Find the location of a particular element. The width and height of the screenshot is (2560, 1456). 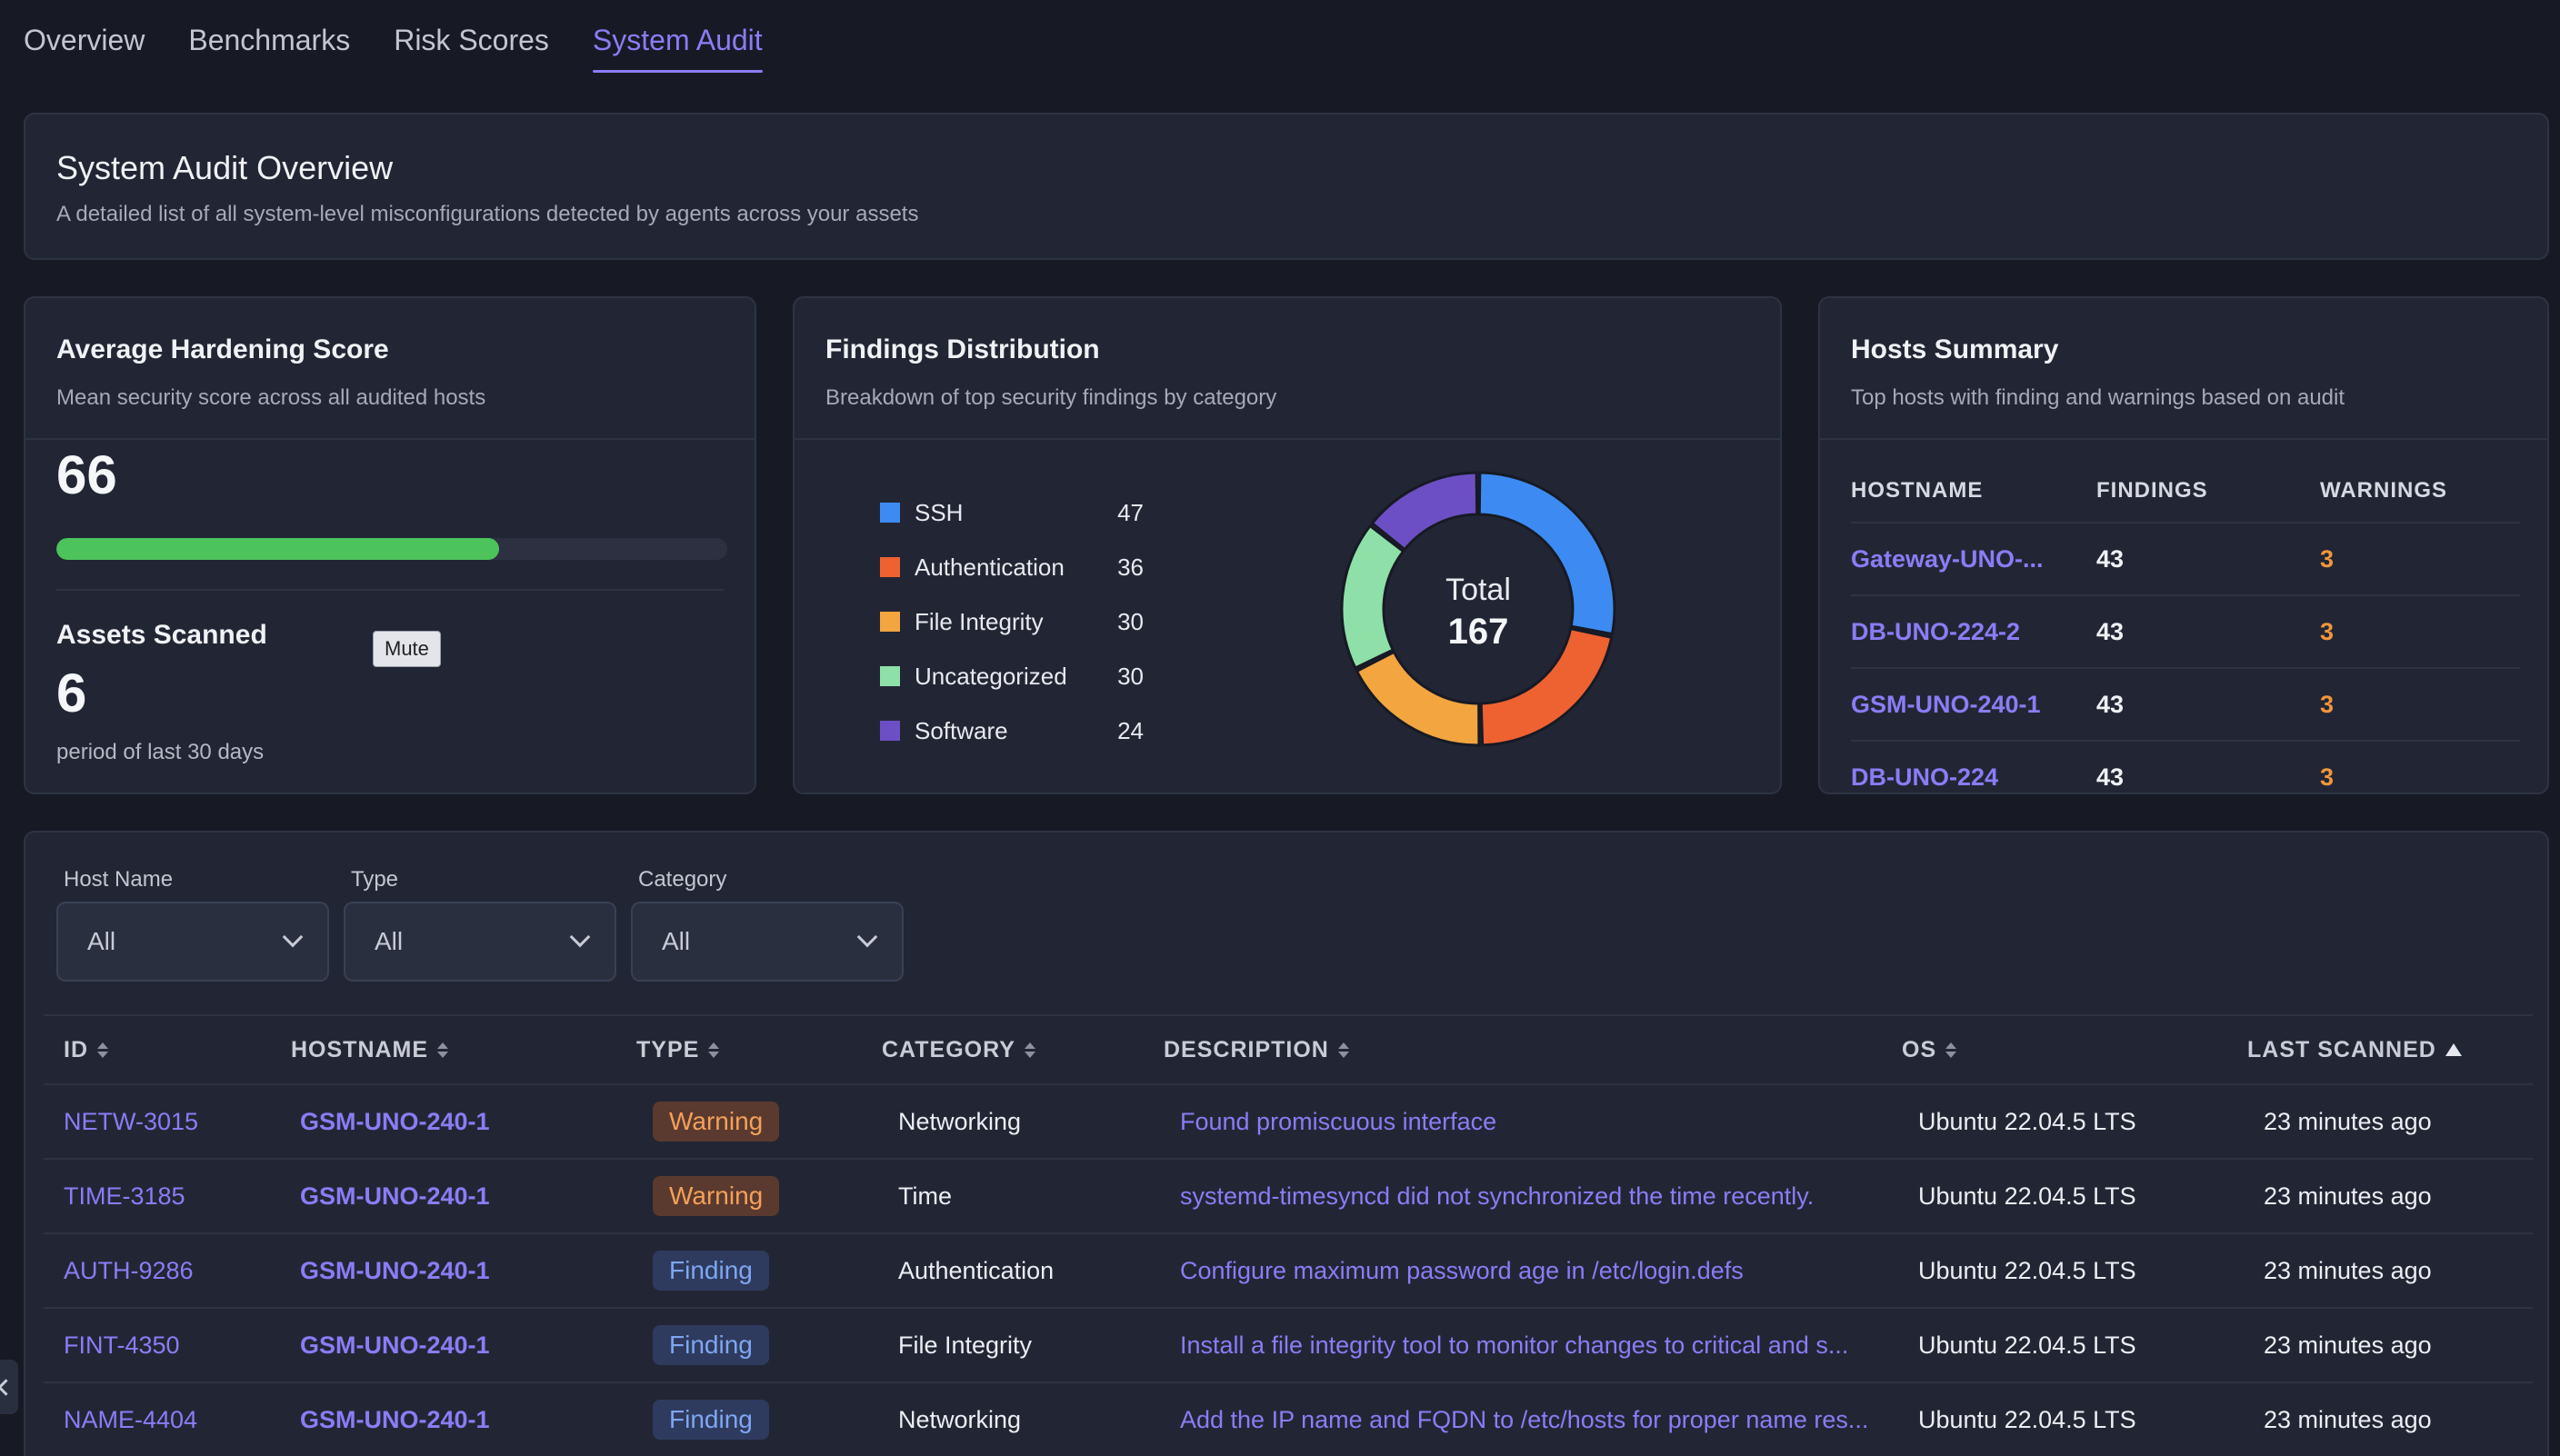

hosts-title: Hosts Summary is located at coordinates (1955, 349).